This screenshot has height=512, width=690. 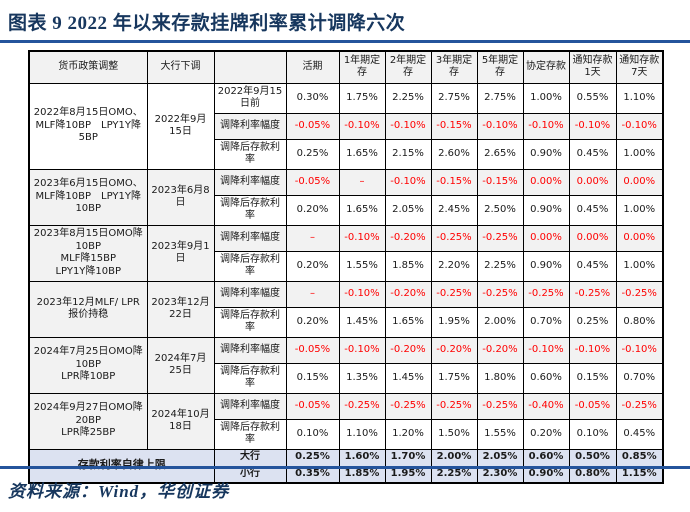 What do you see at coordinates (207, 23) in the screenshot?
I see `figure-title: 图表 9 2022 年以来存款挂牌利率累计调降六次` at bounding box center [207, 23].